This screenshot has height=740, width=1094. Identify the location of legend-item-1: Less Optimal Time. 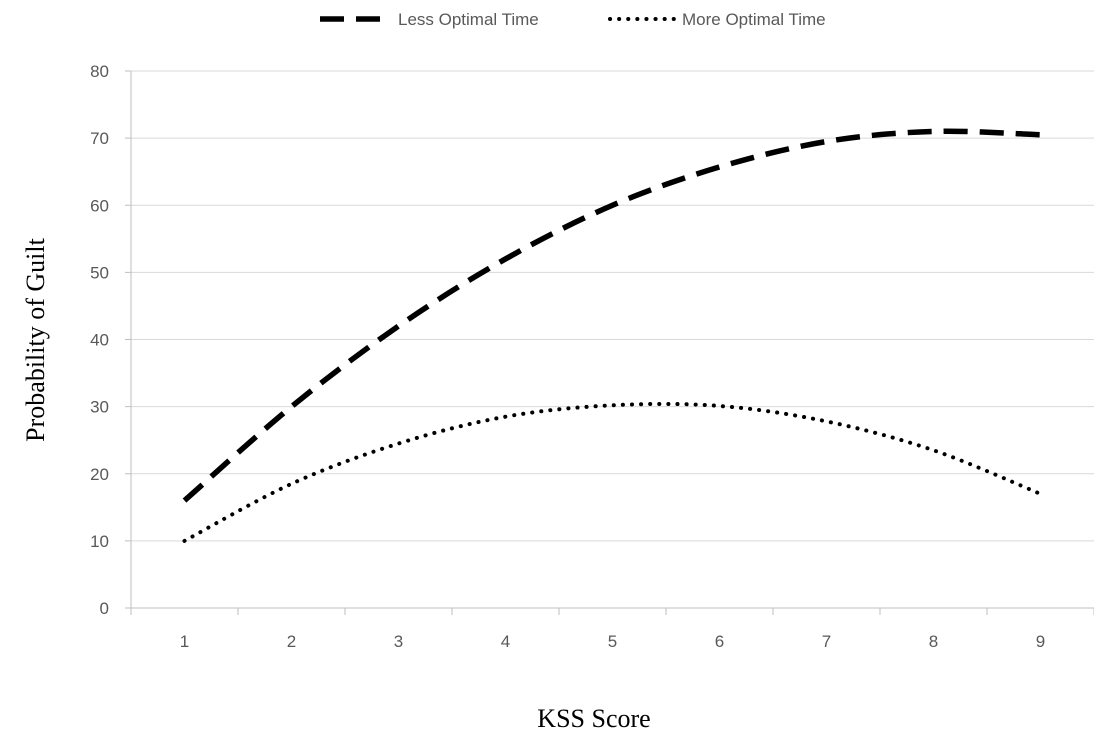
(429, 19).